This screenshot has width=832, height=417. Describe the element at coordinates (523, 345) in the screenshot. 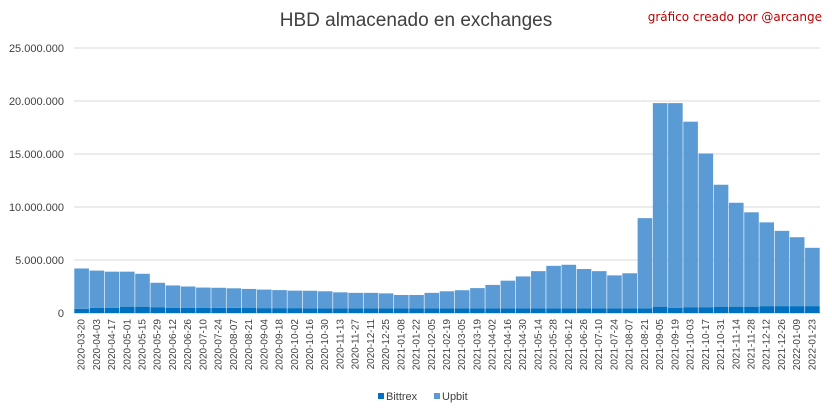

I see `x-tick-label: 2021-04-30` at that location.